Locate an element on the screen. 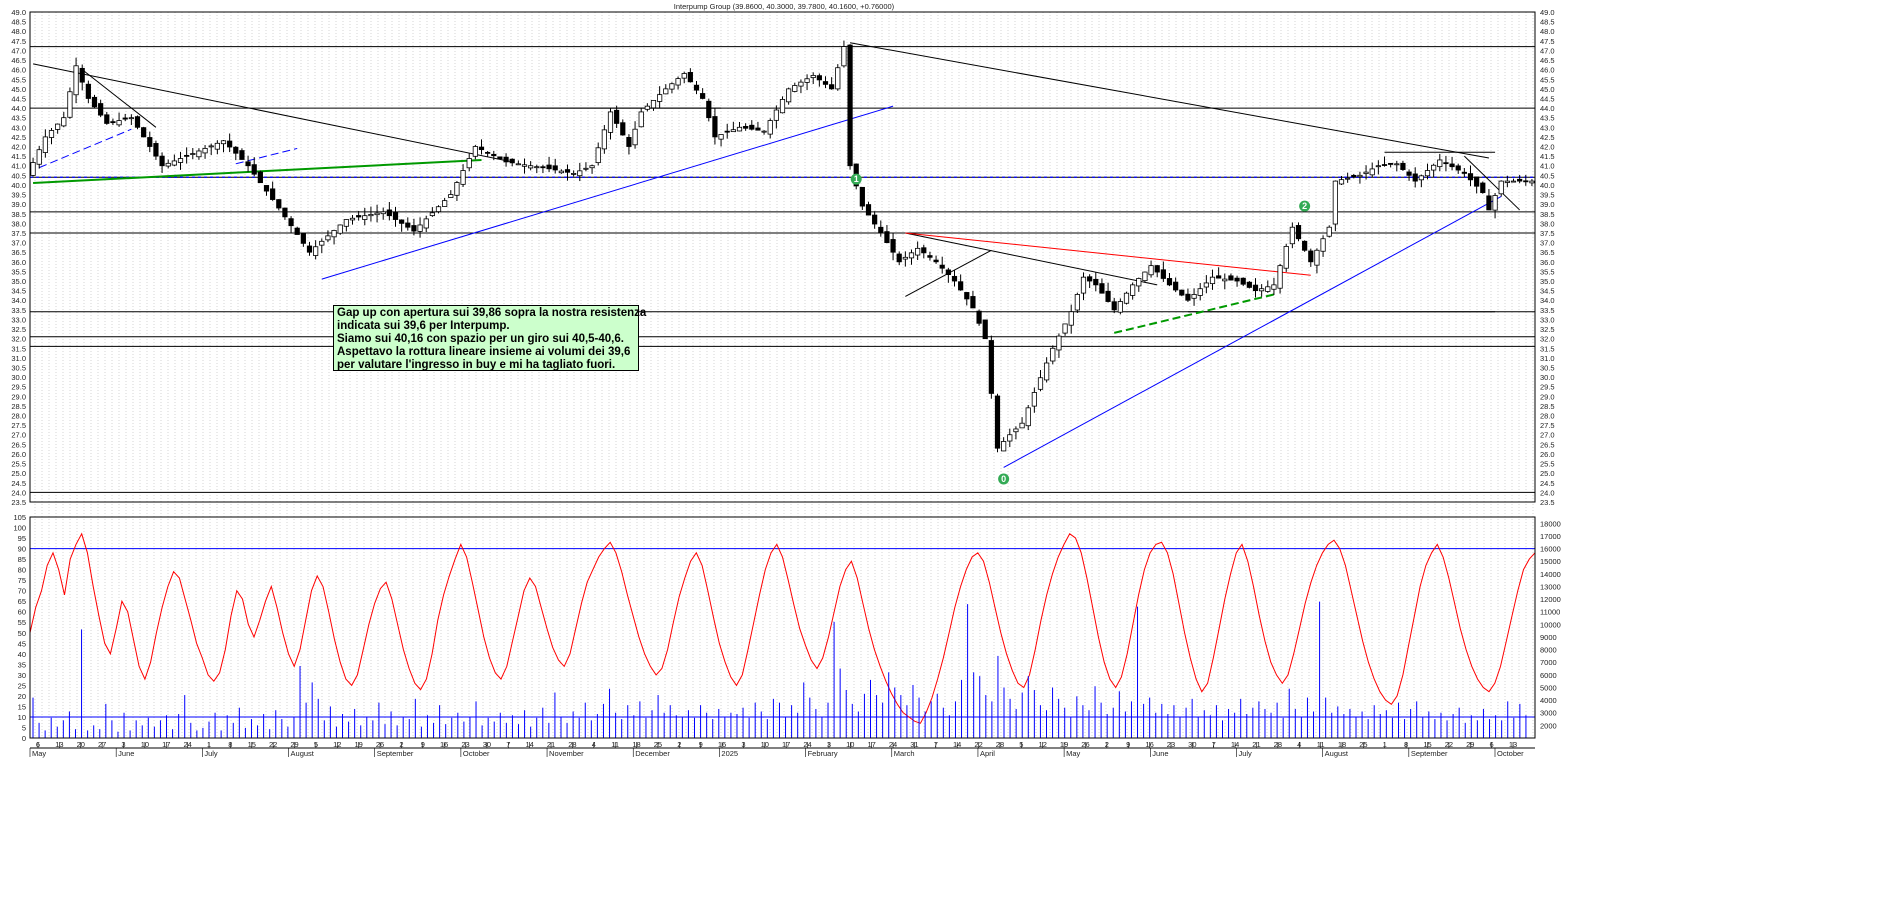  blue-trendline is located at coordinates (266, 156).